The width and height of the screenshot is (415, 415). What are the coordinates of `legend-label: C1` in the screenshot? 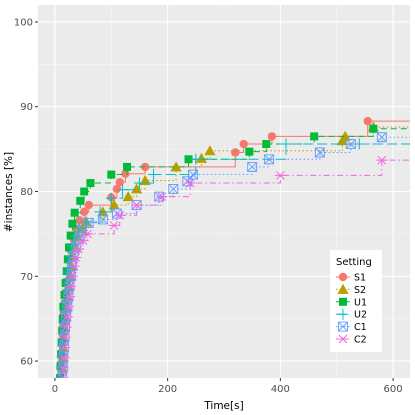 It's located at (360, 327).